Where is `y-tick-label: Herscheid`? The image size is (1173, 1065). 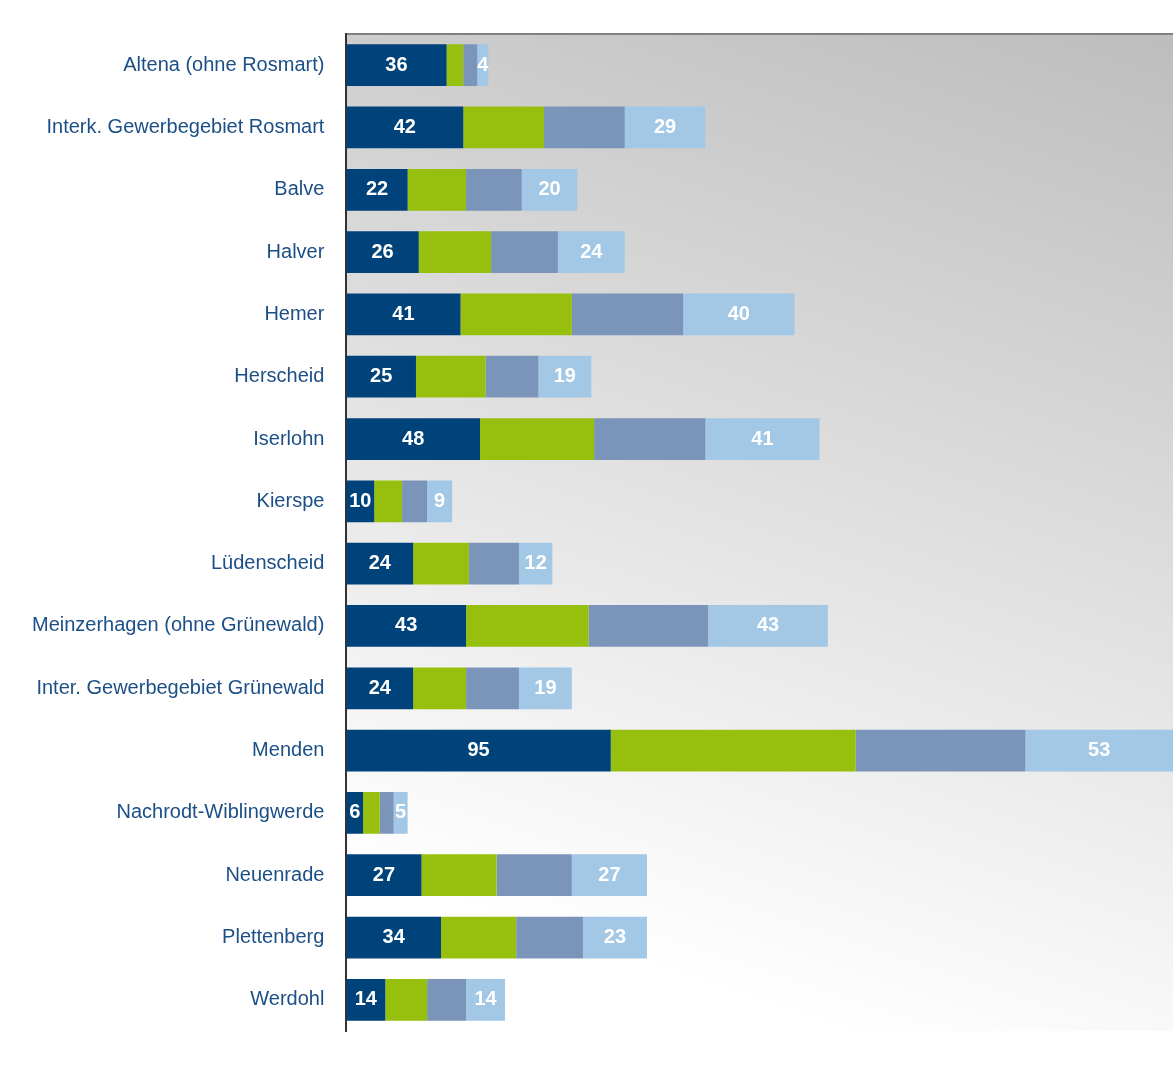
y-tick-label: Herscheid is located at coordinates (279, 375).